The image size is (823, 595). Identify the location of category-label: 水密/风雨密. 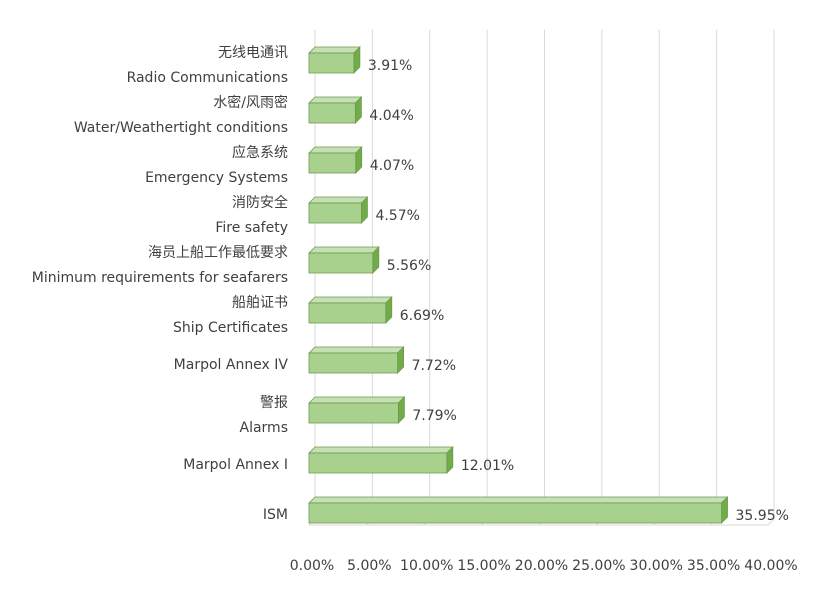
(250, 102).